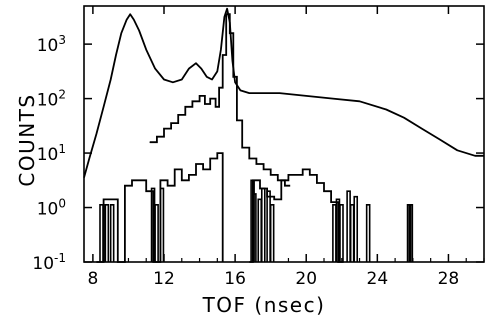  What do you see at coordinates (235, 279) in the screenshot?
I see `x-tick-label: 16` at bounding box center [235, 279].